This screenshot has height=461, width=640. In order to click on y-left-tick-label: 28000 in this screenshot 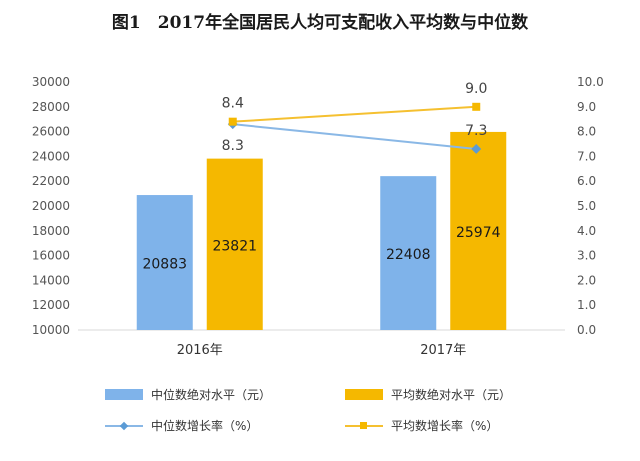, I will do `click(51, 107)`.